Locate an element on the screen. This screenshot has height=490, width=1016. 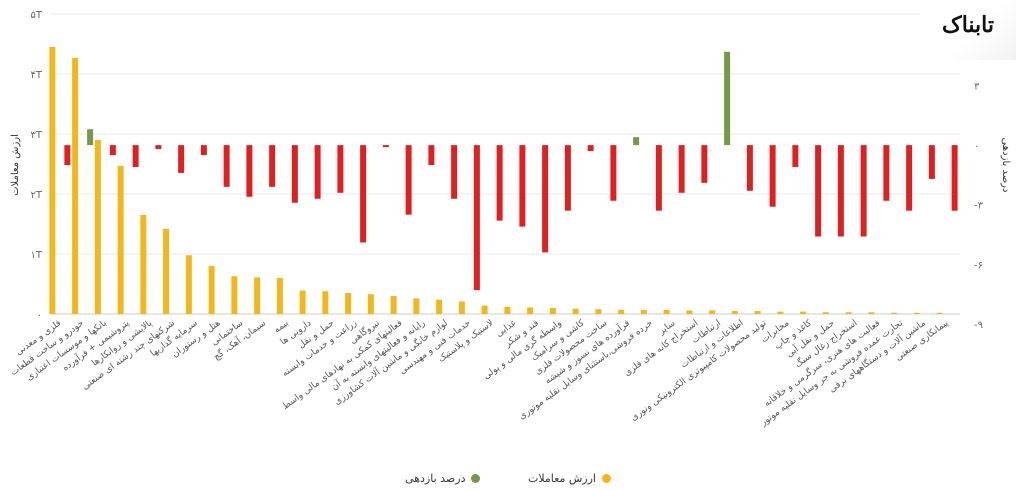
right-axis-ticks: -۹ -۶ -۳ ۰ ۳ is located at coordinates (979, 206).